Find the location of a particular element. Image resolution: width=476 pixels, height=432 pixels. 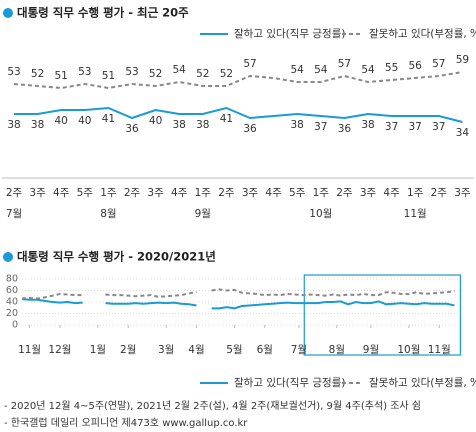

chart-title: 대통령 직무 수행 평가 - 2020/2021년 is located at coordinates (116, 257).